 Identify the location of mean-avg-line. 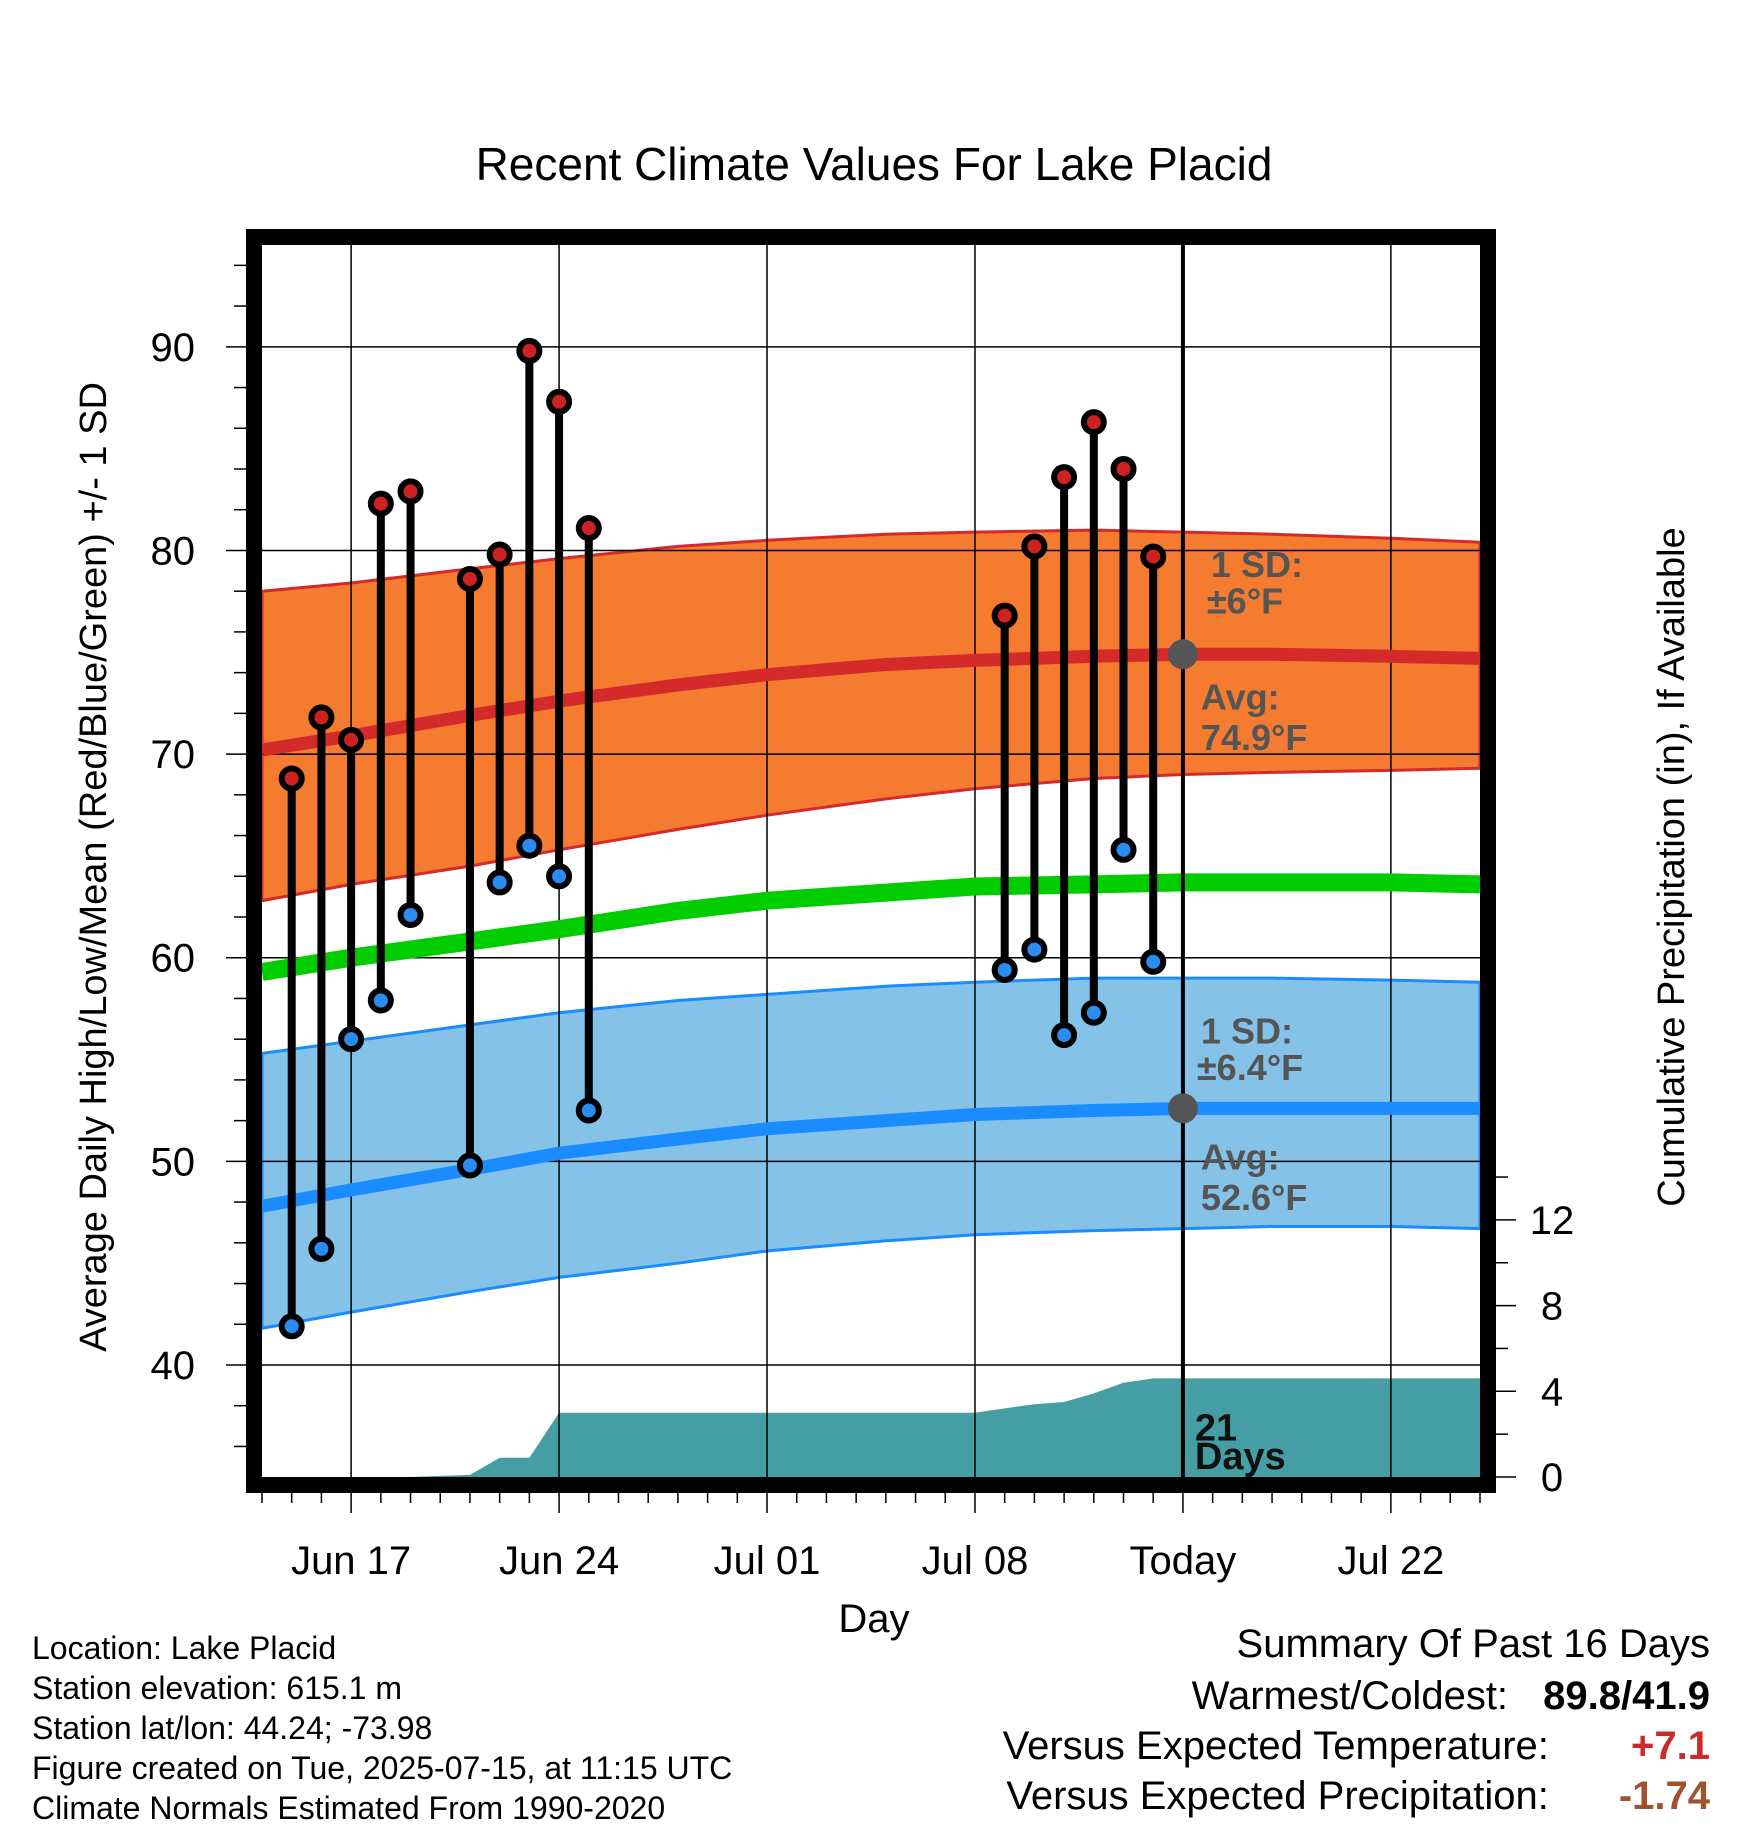
(871, 927).